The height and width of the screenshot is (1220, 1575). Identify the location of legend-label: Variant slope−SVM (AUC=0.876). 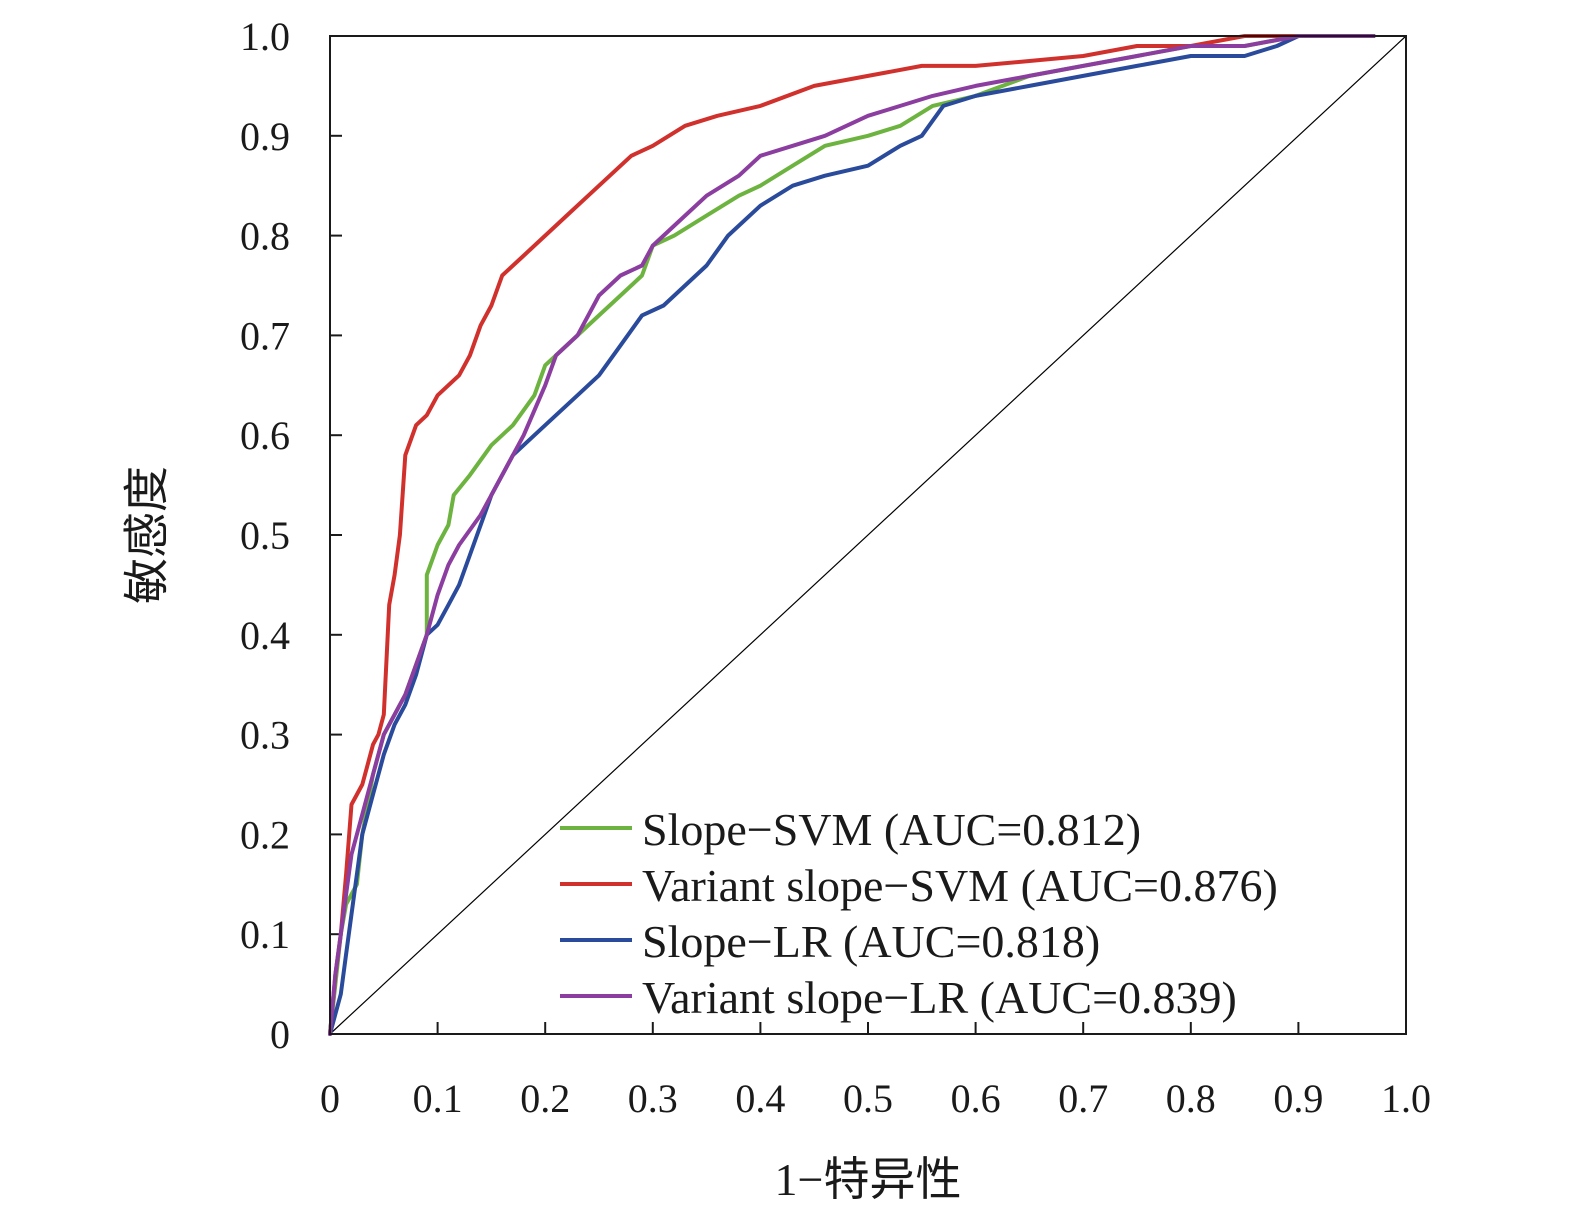
(960, 885).